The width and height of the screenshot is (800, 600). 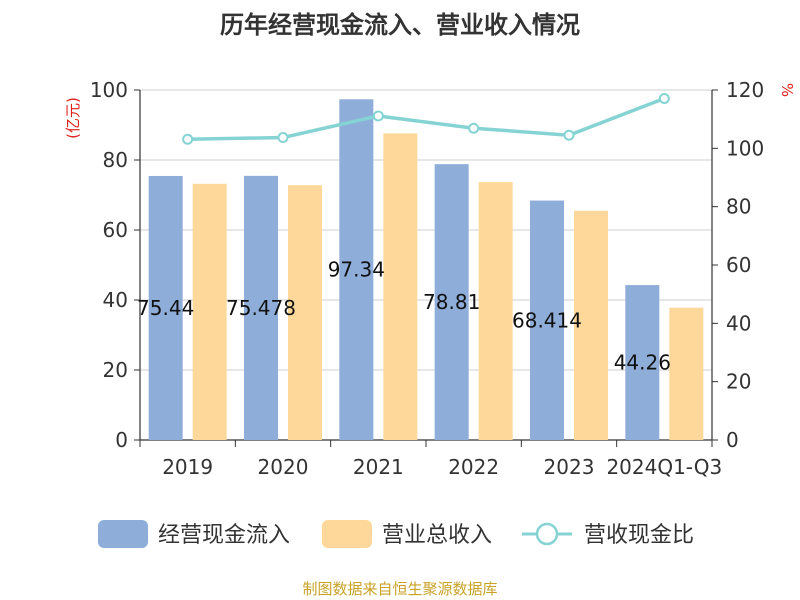 What do you see at coordinates (187, 467) in the screenshot?
I see `x-tick-label: 2019` at bounding box center [187, 467].